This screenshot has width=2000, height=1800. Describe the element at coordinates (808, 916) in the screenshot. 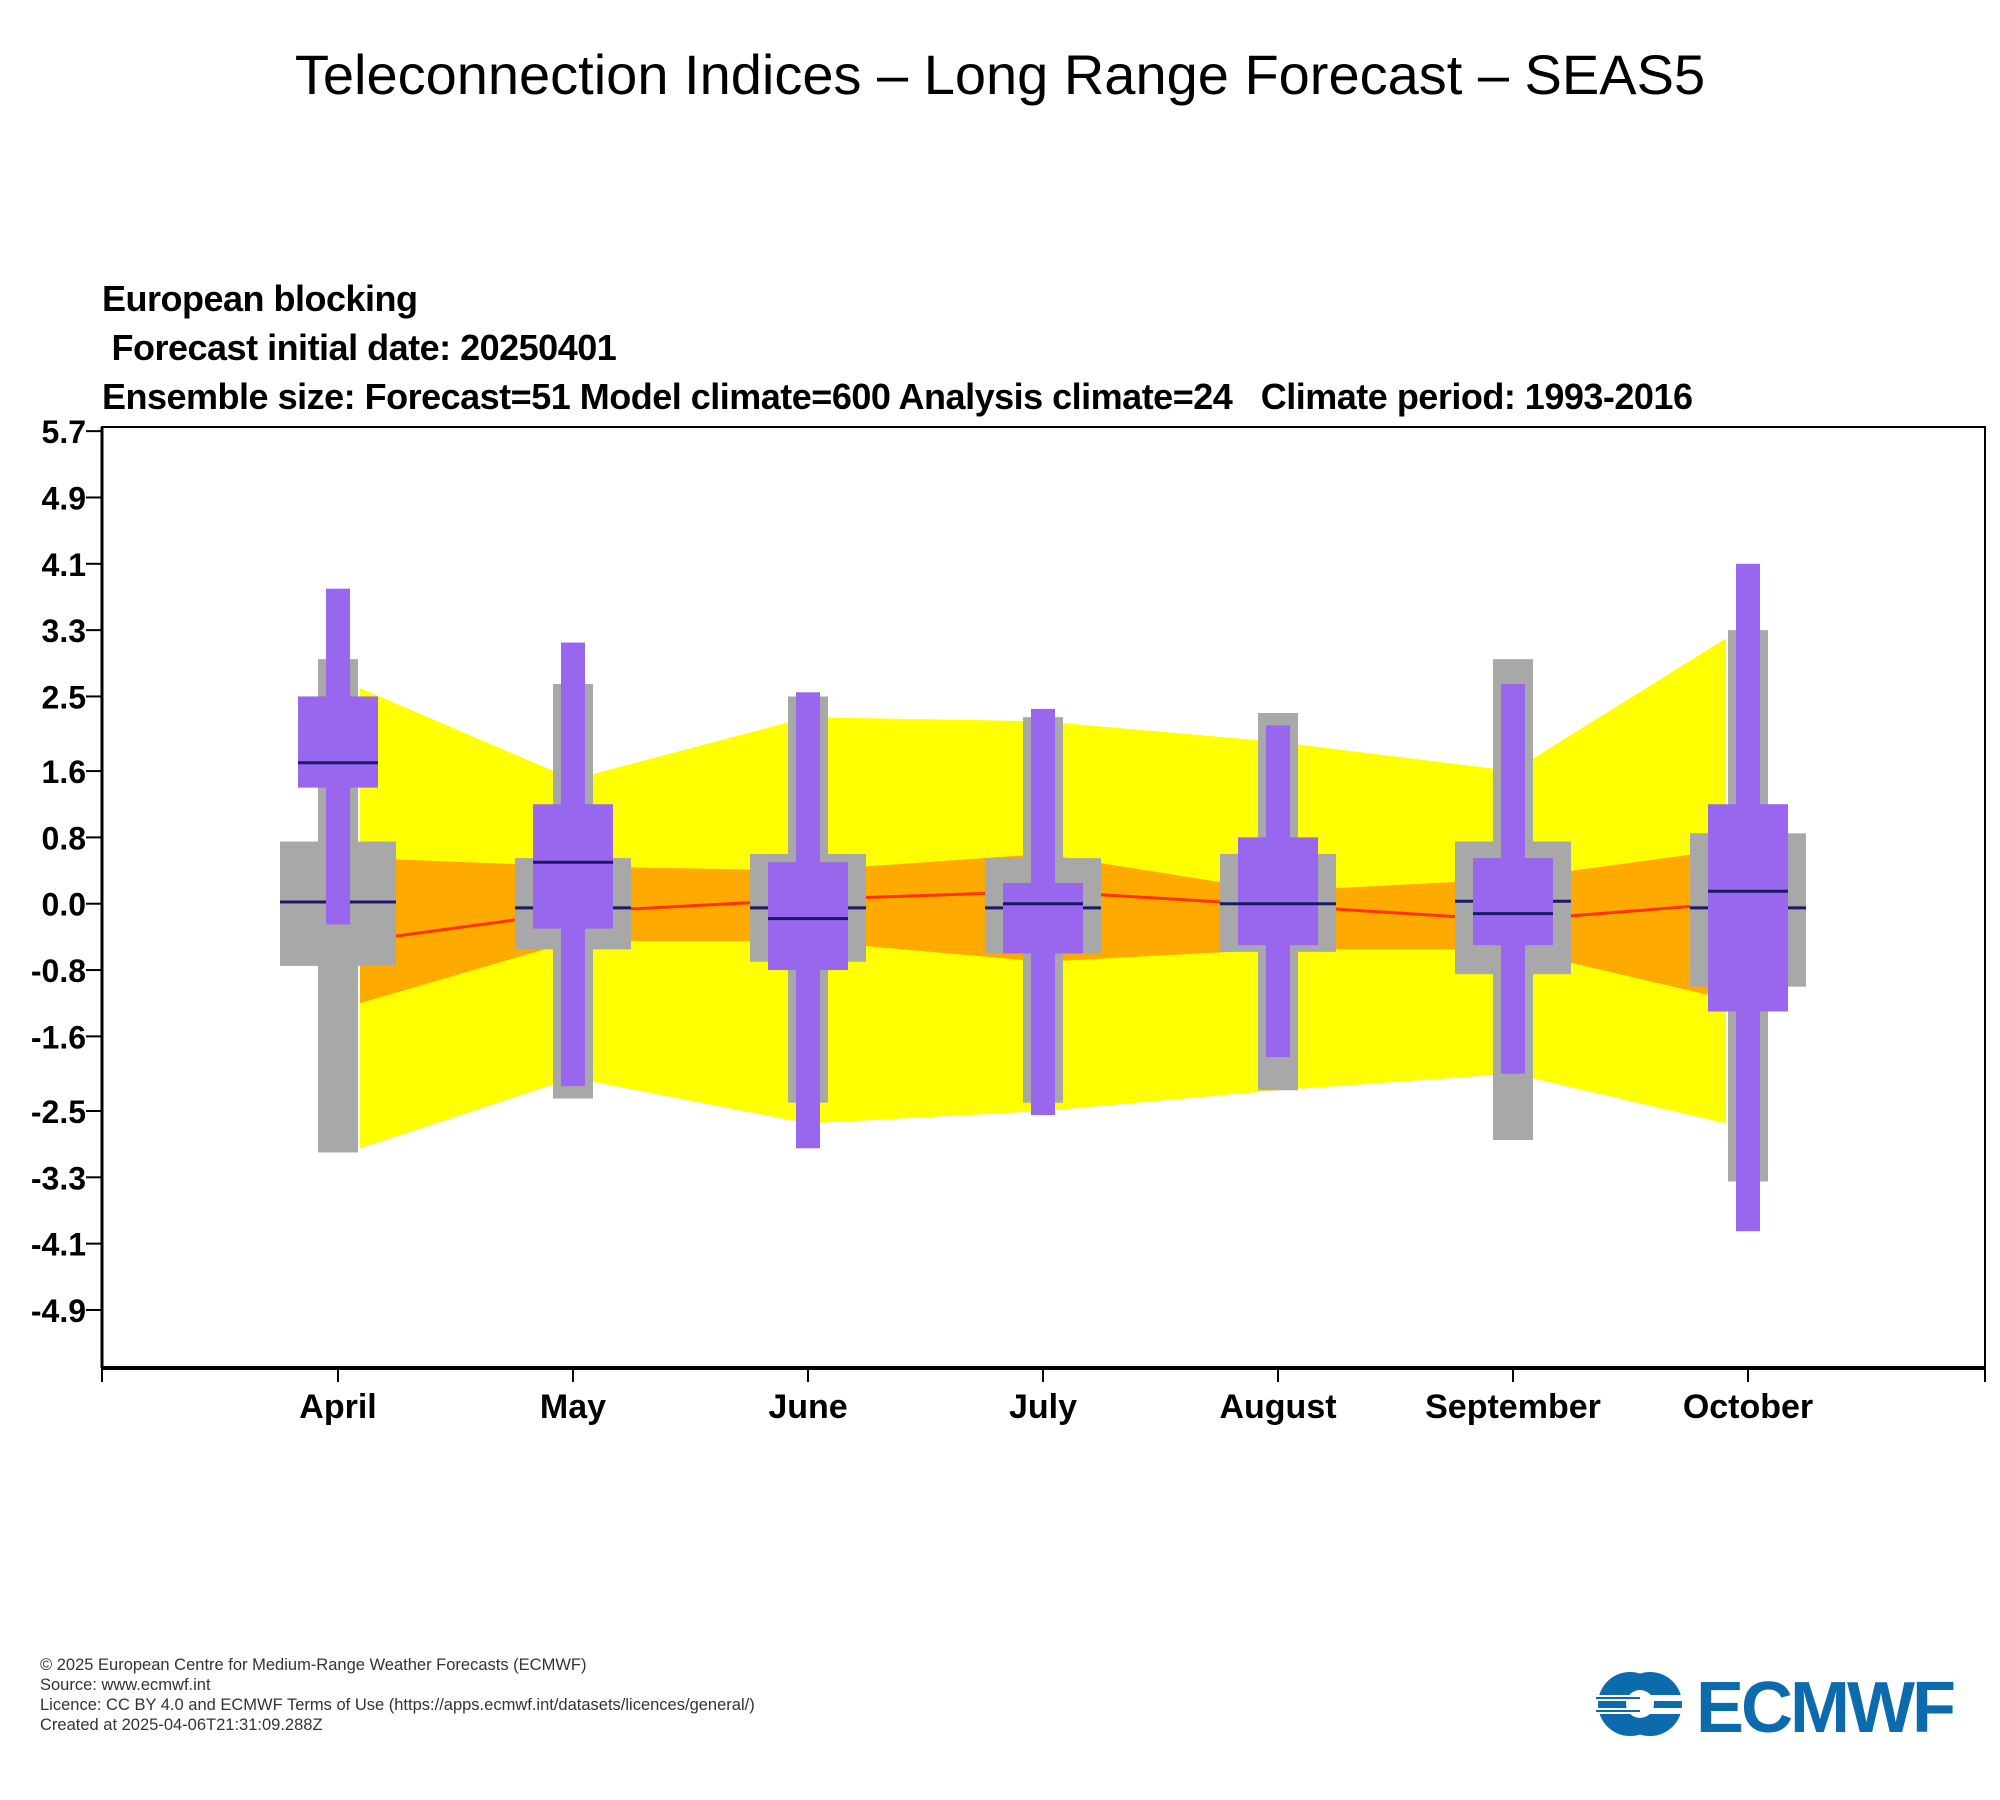

I see `forecast-box-june` at that location.